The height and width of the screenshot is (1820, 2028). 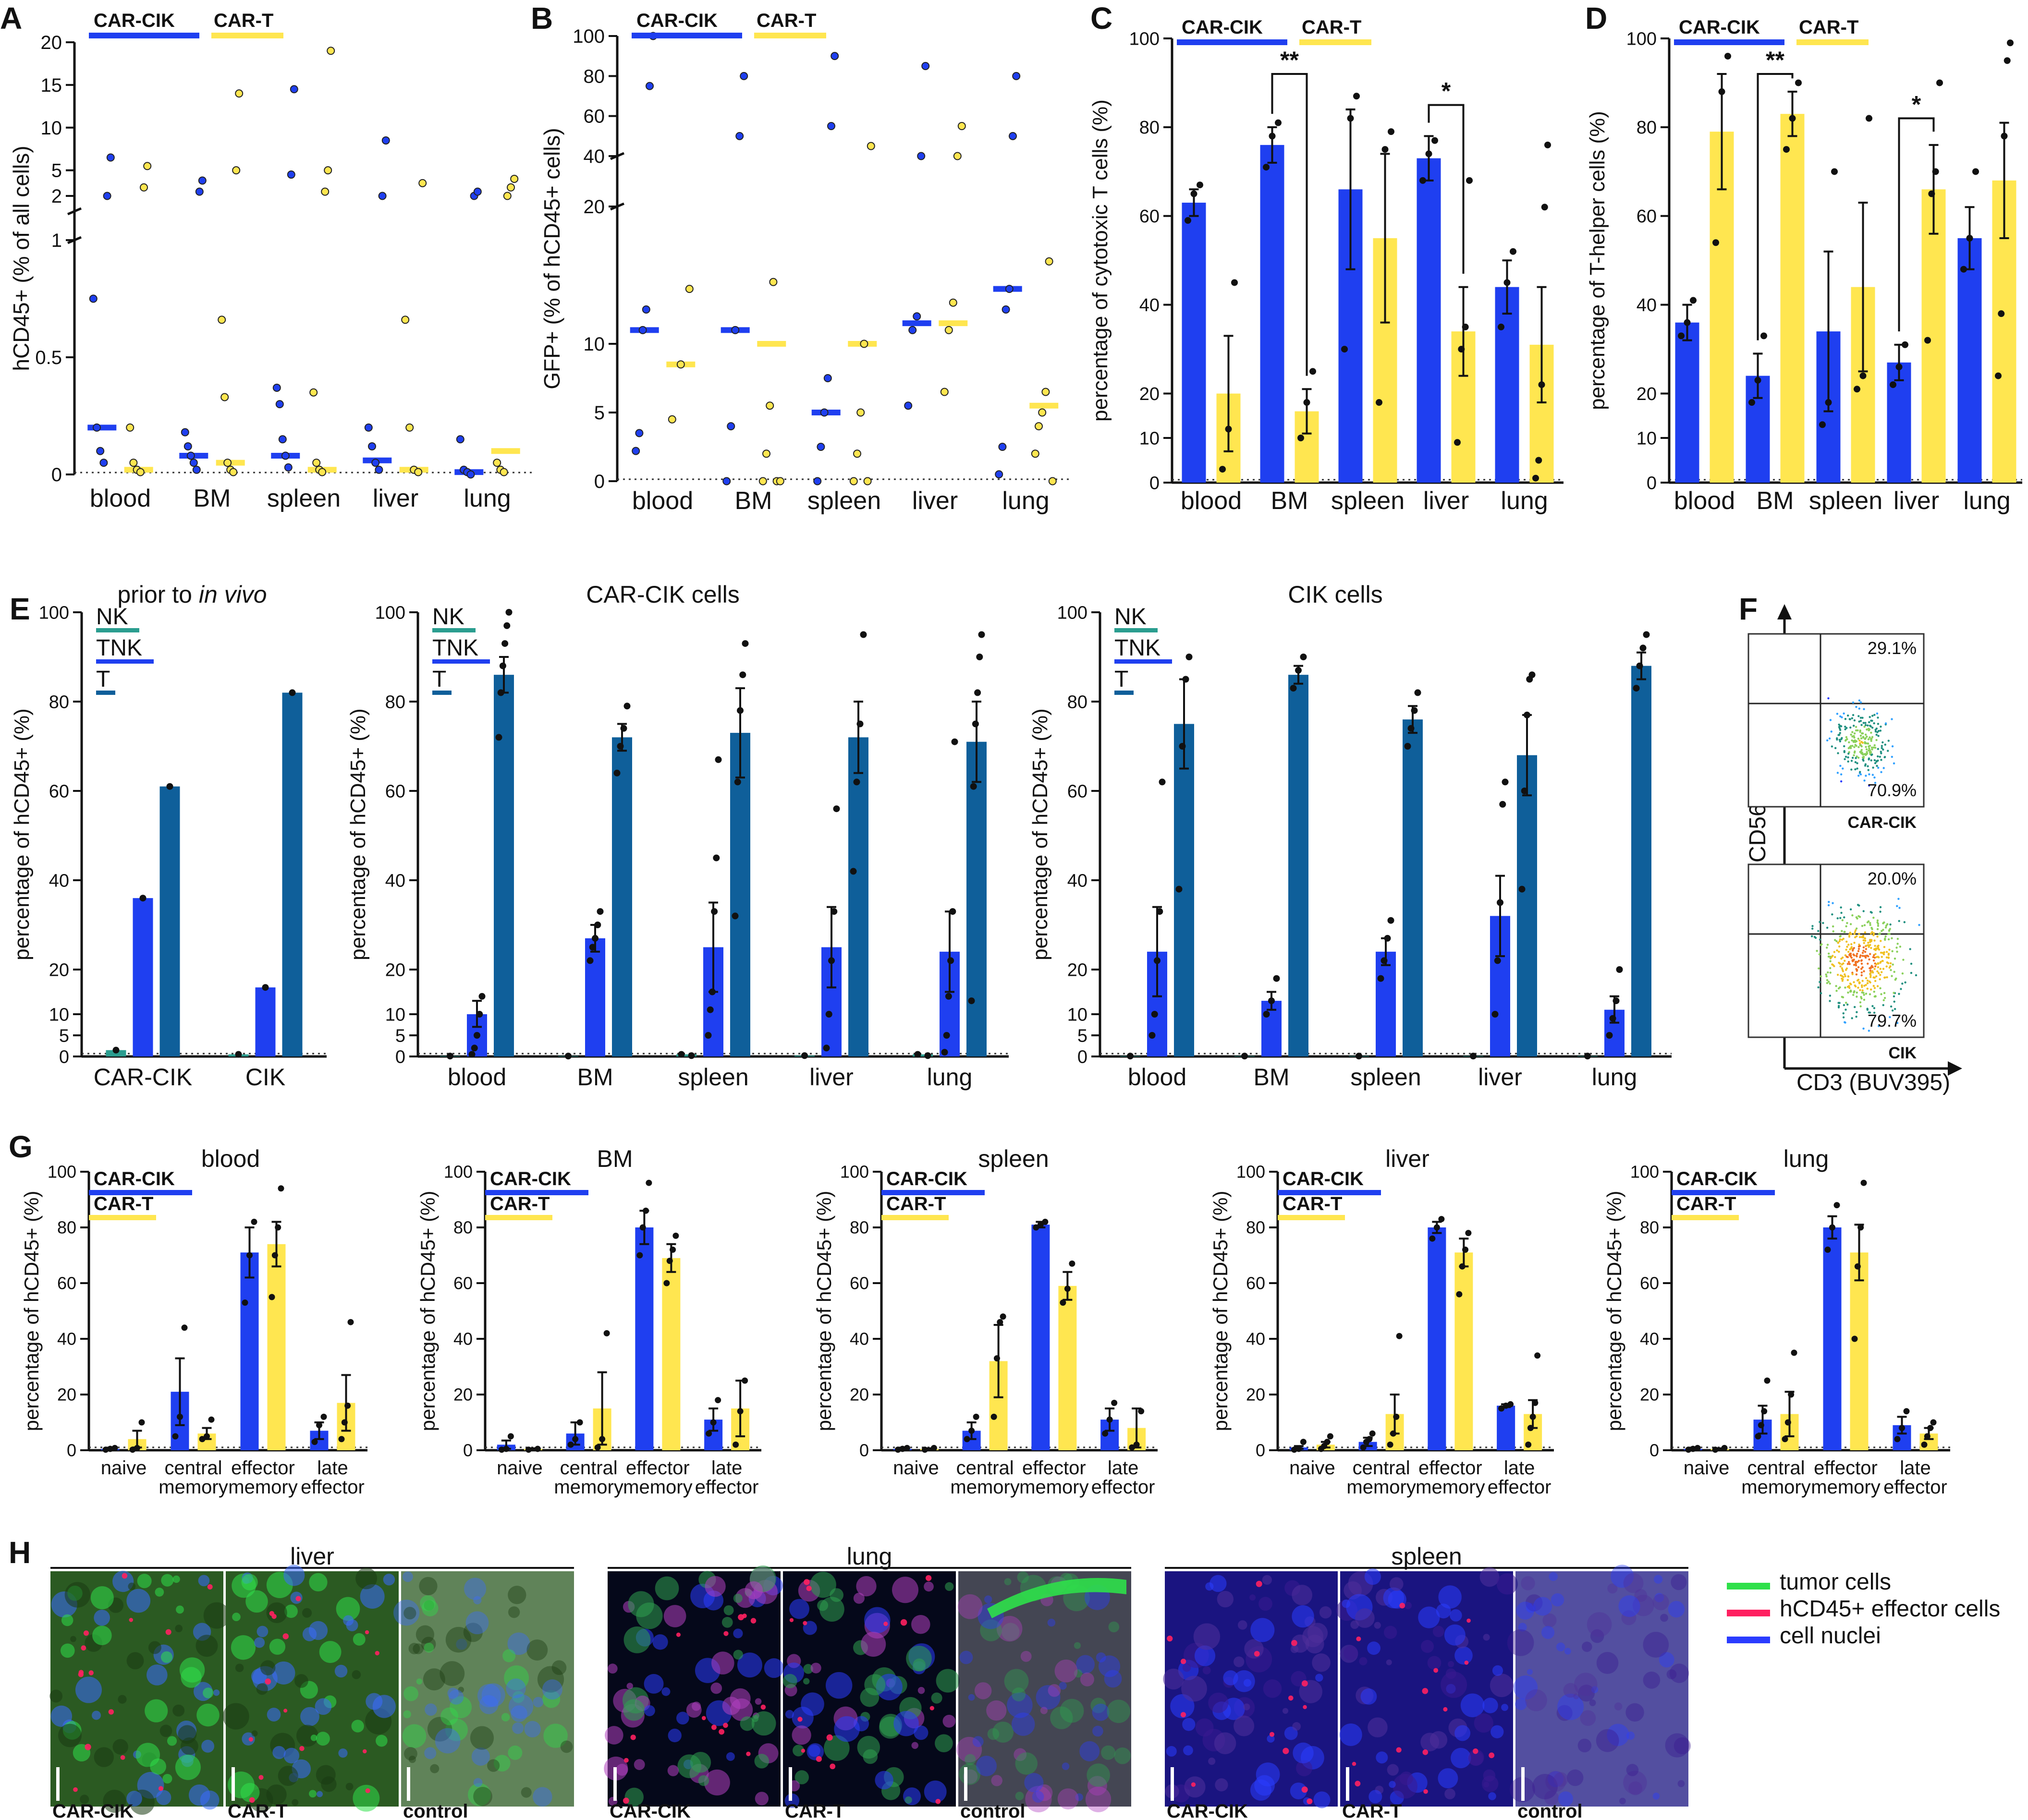 I want to click on x-tick-label: central, so click(x=193, y=1468).